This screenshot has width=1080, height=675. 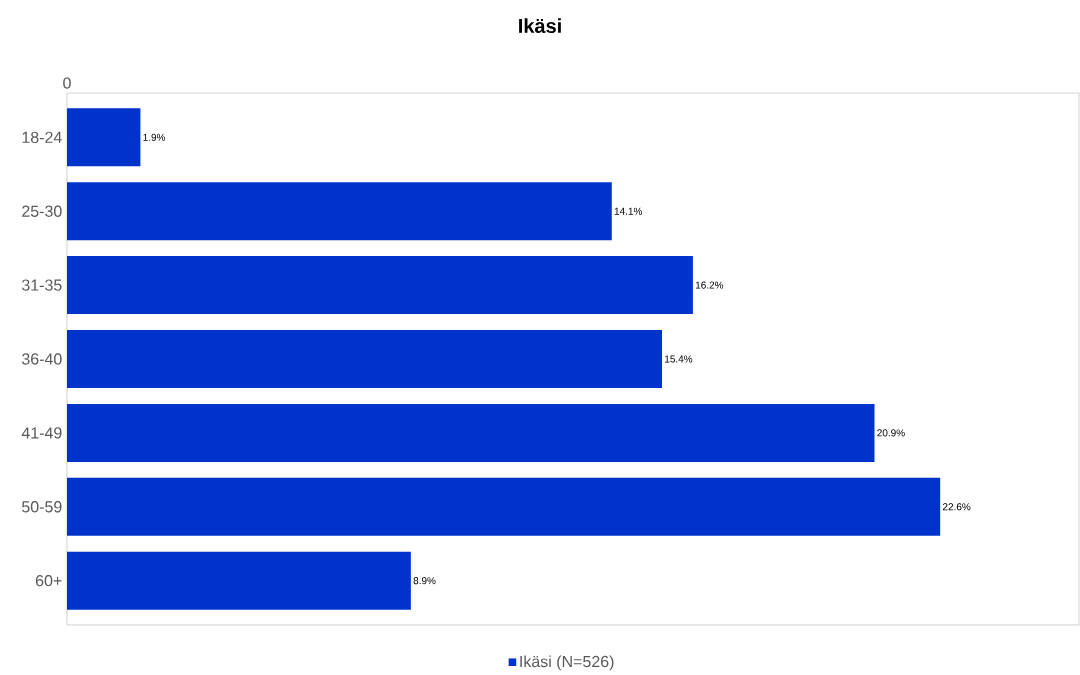 What do you see at coordinates (42, 211) in the screenshot?
I see `y-tick-label: 25-30` at bounding box center [42, 211].